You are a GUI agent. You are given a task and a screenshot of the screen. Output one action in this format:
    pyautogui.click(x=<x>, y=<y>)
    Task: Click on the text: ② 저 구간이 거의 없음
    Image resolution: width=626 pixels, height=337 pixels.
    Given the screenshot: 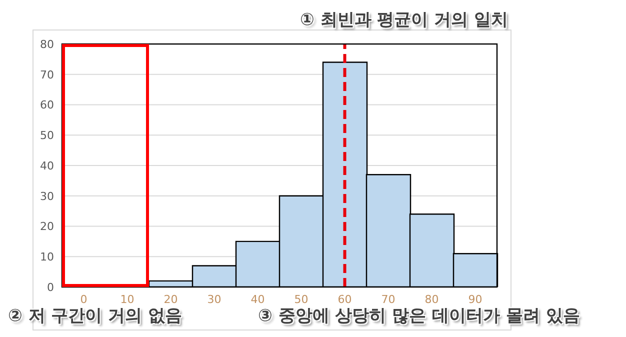 What is the action you would take?
    pyautogui.click(x=95, y=316)
    